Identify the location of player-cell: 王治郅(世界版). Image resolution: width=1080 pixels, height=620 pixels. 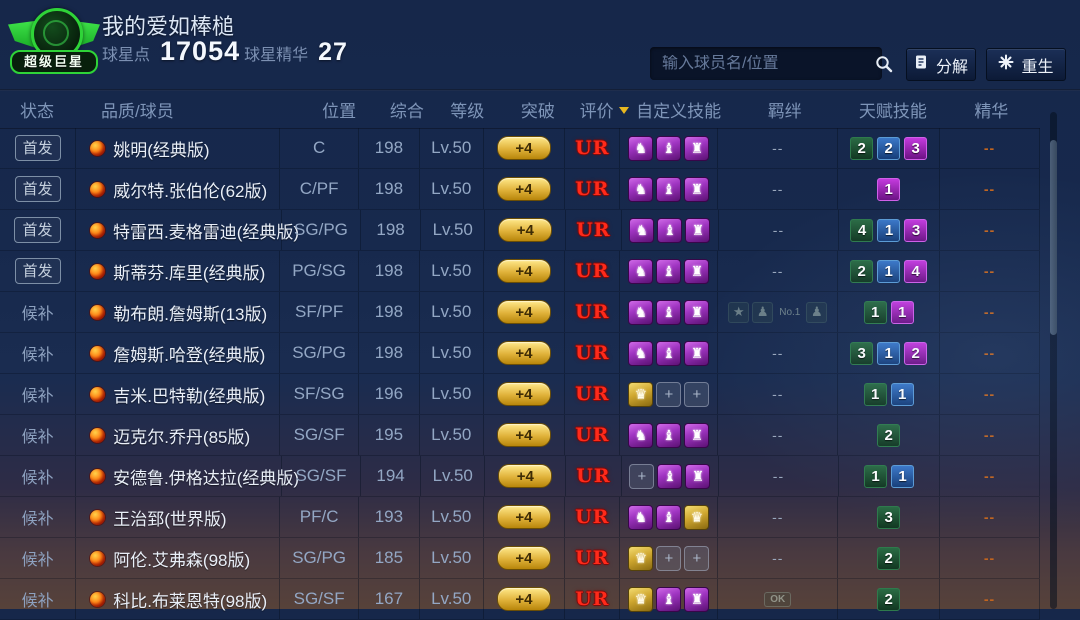
(178, 517).